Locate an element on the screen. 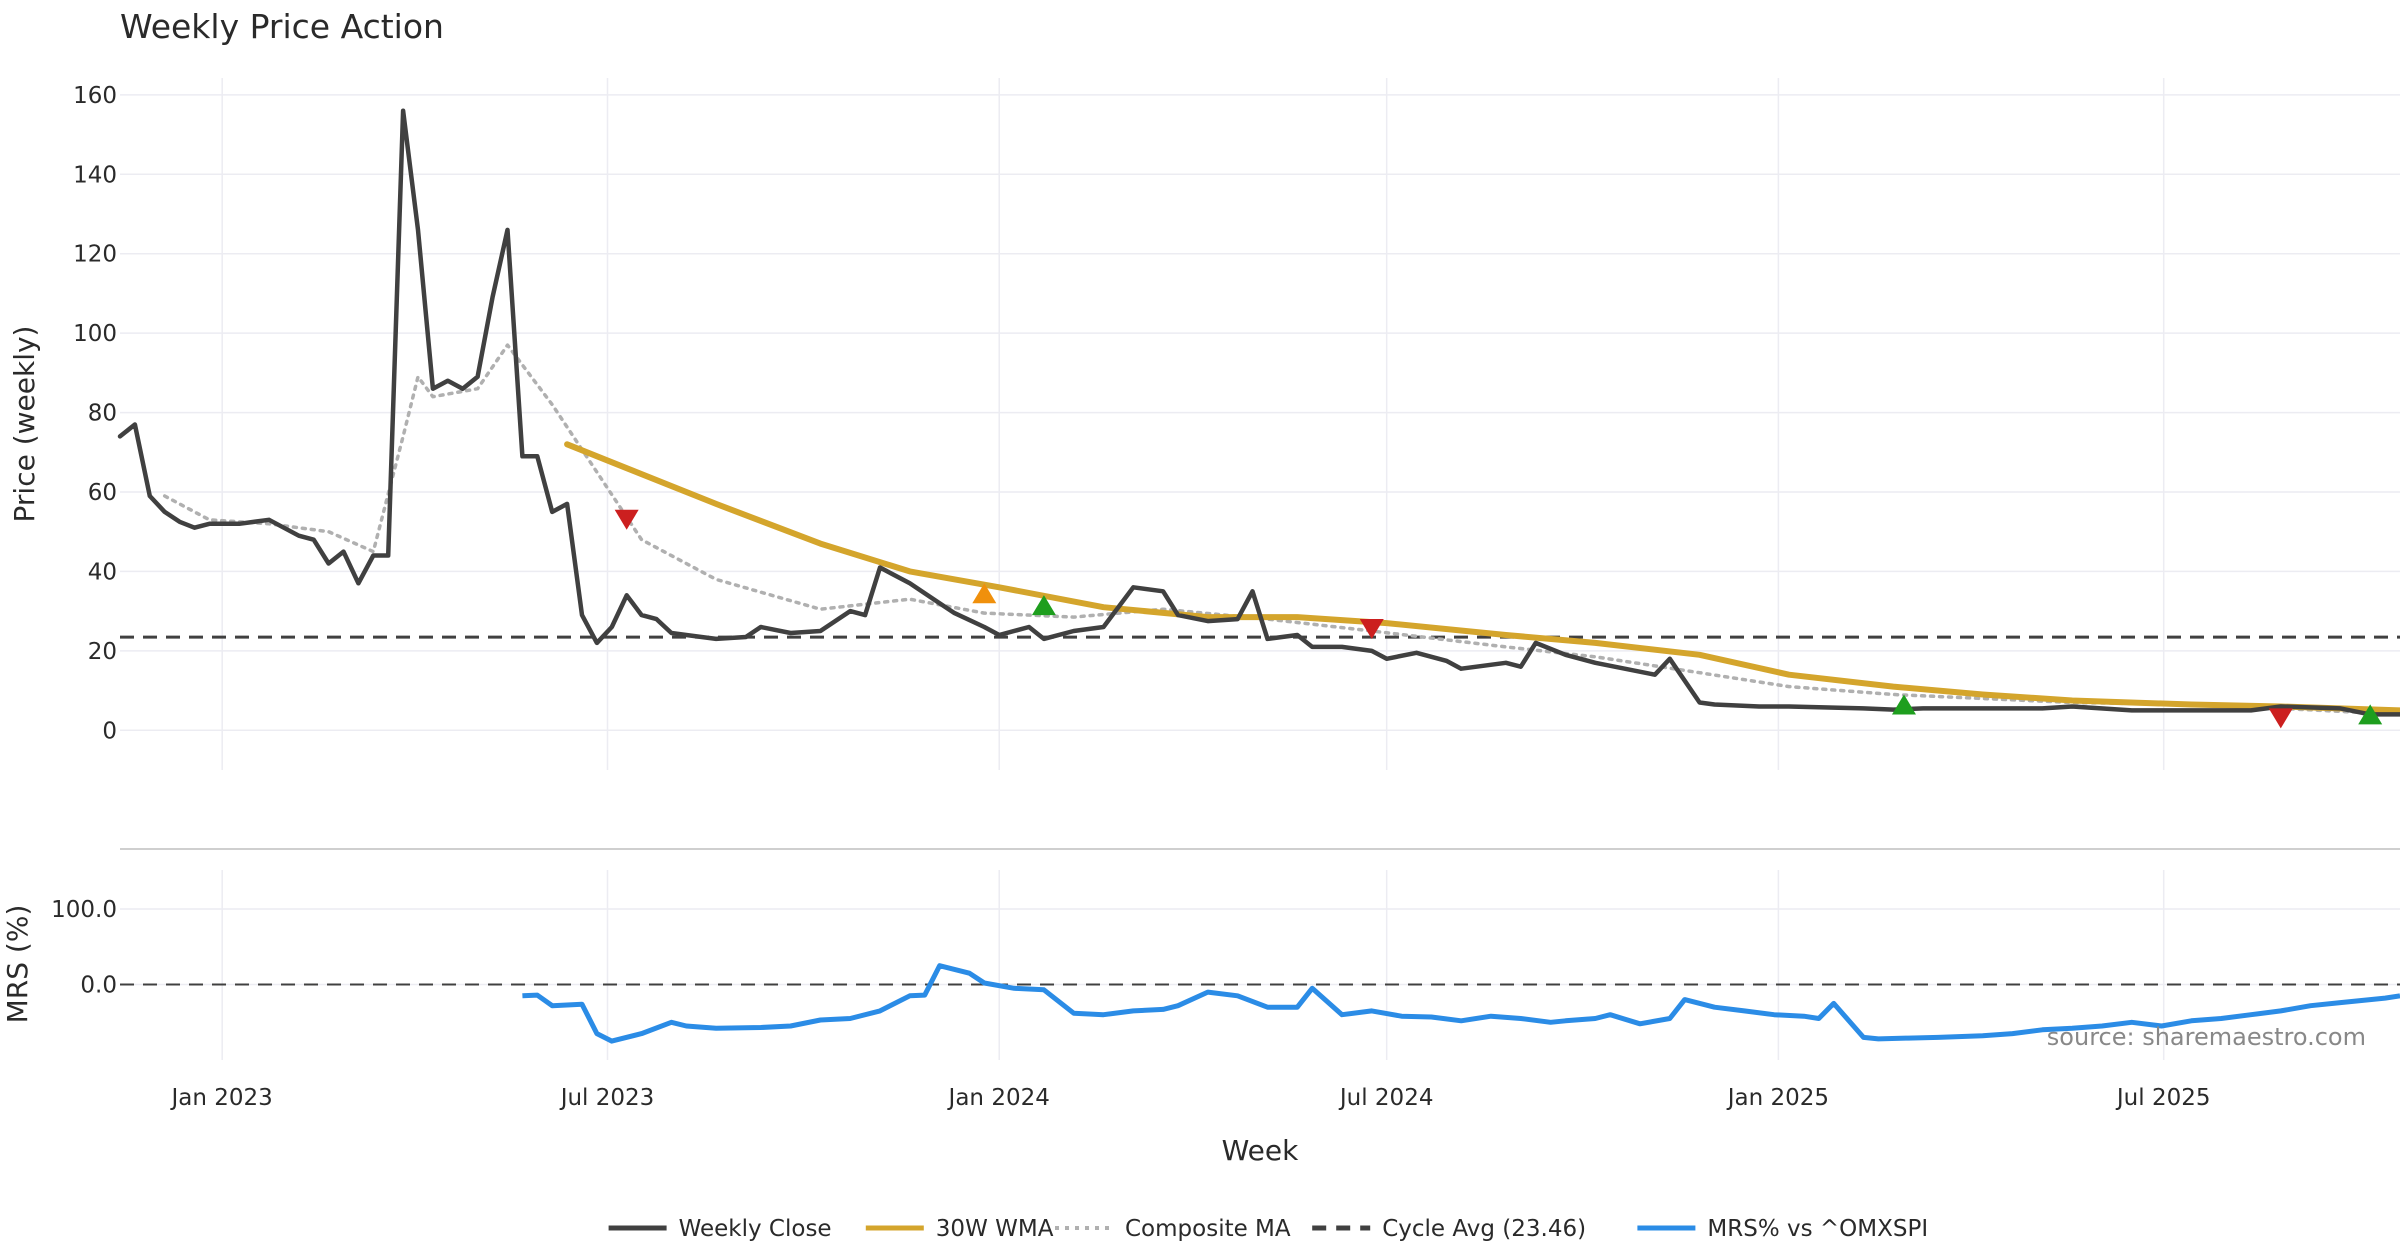 Image resolution: width=2400 pixels, height=1260 pixels. price-y-axis-label: Price (weekly) is located at coordinates (24, 424).